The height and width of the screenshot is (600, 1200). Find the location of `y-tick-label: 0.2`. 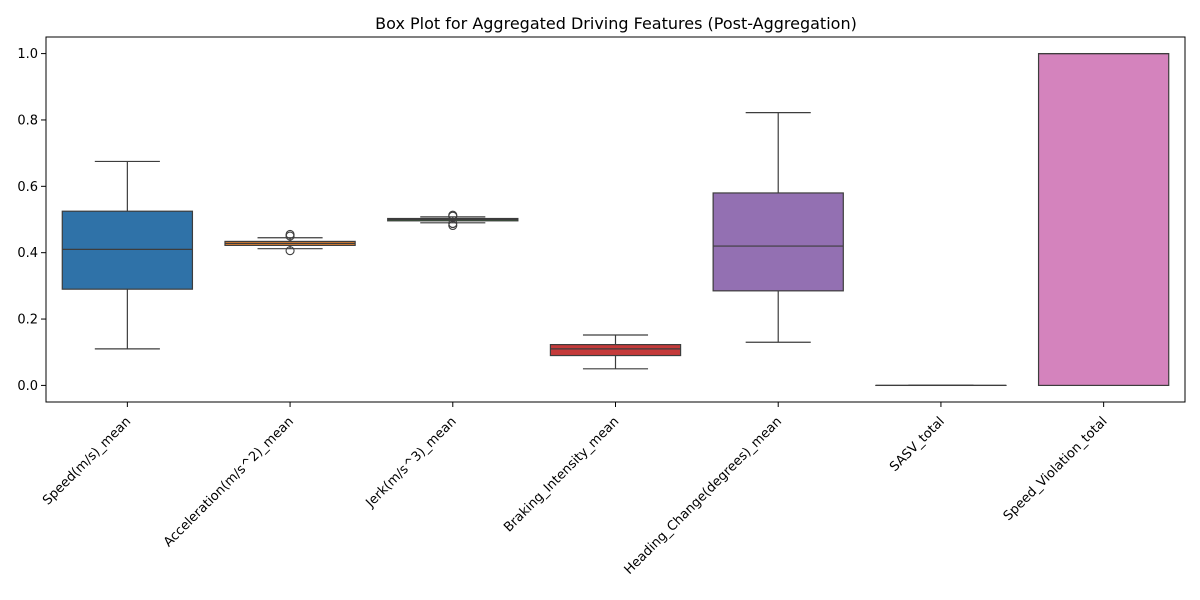

y-tick-label: 0.2 is located at coordinates (27, 320).